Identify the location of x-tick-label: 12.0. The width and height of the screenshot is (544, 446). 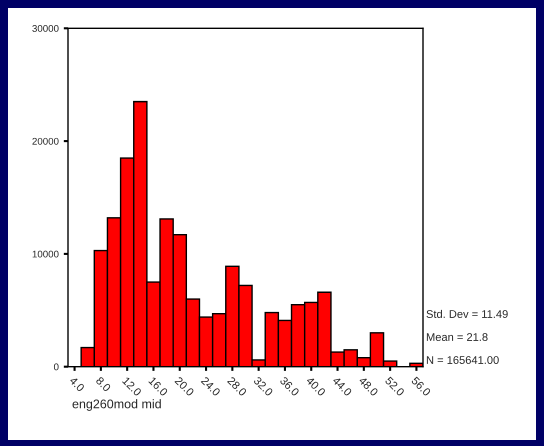
(132, 386).